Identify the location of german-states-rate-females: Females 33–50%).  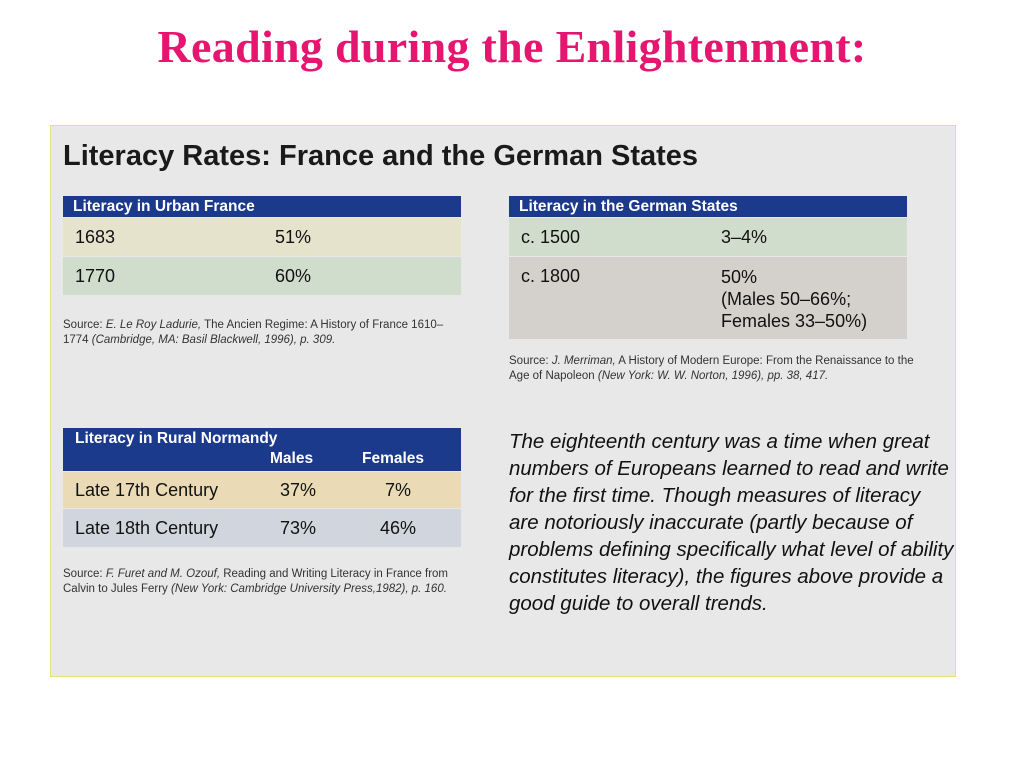
(794, 321).